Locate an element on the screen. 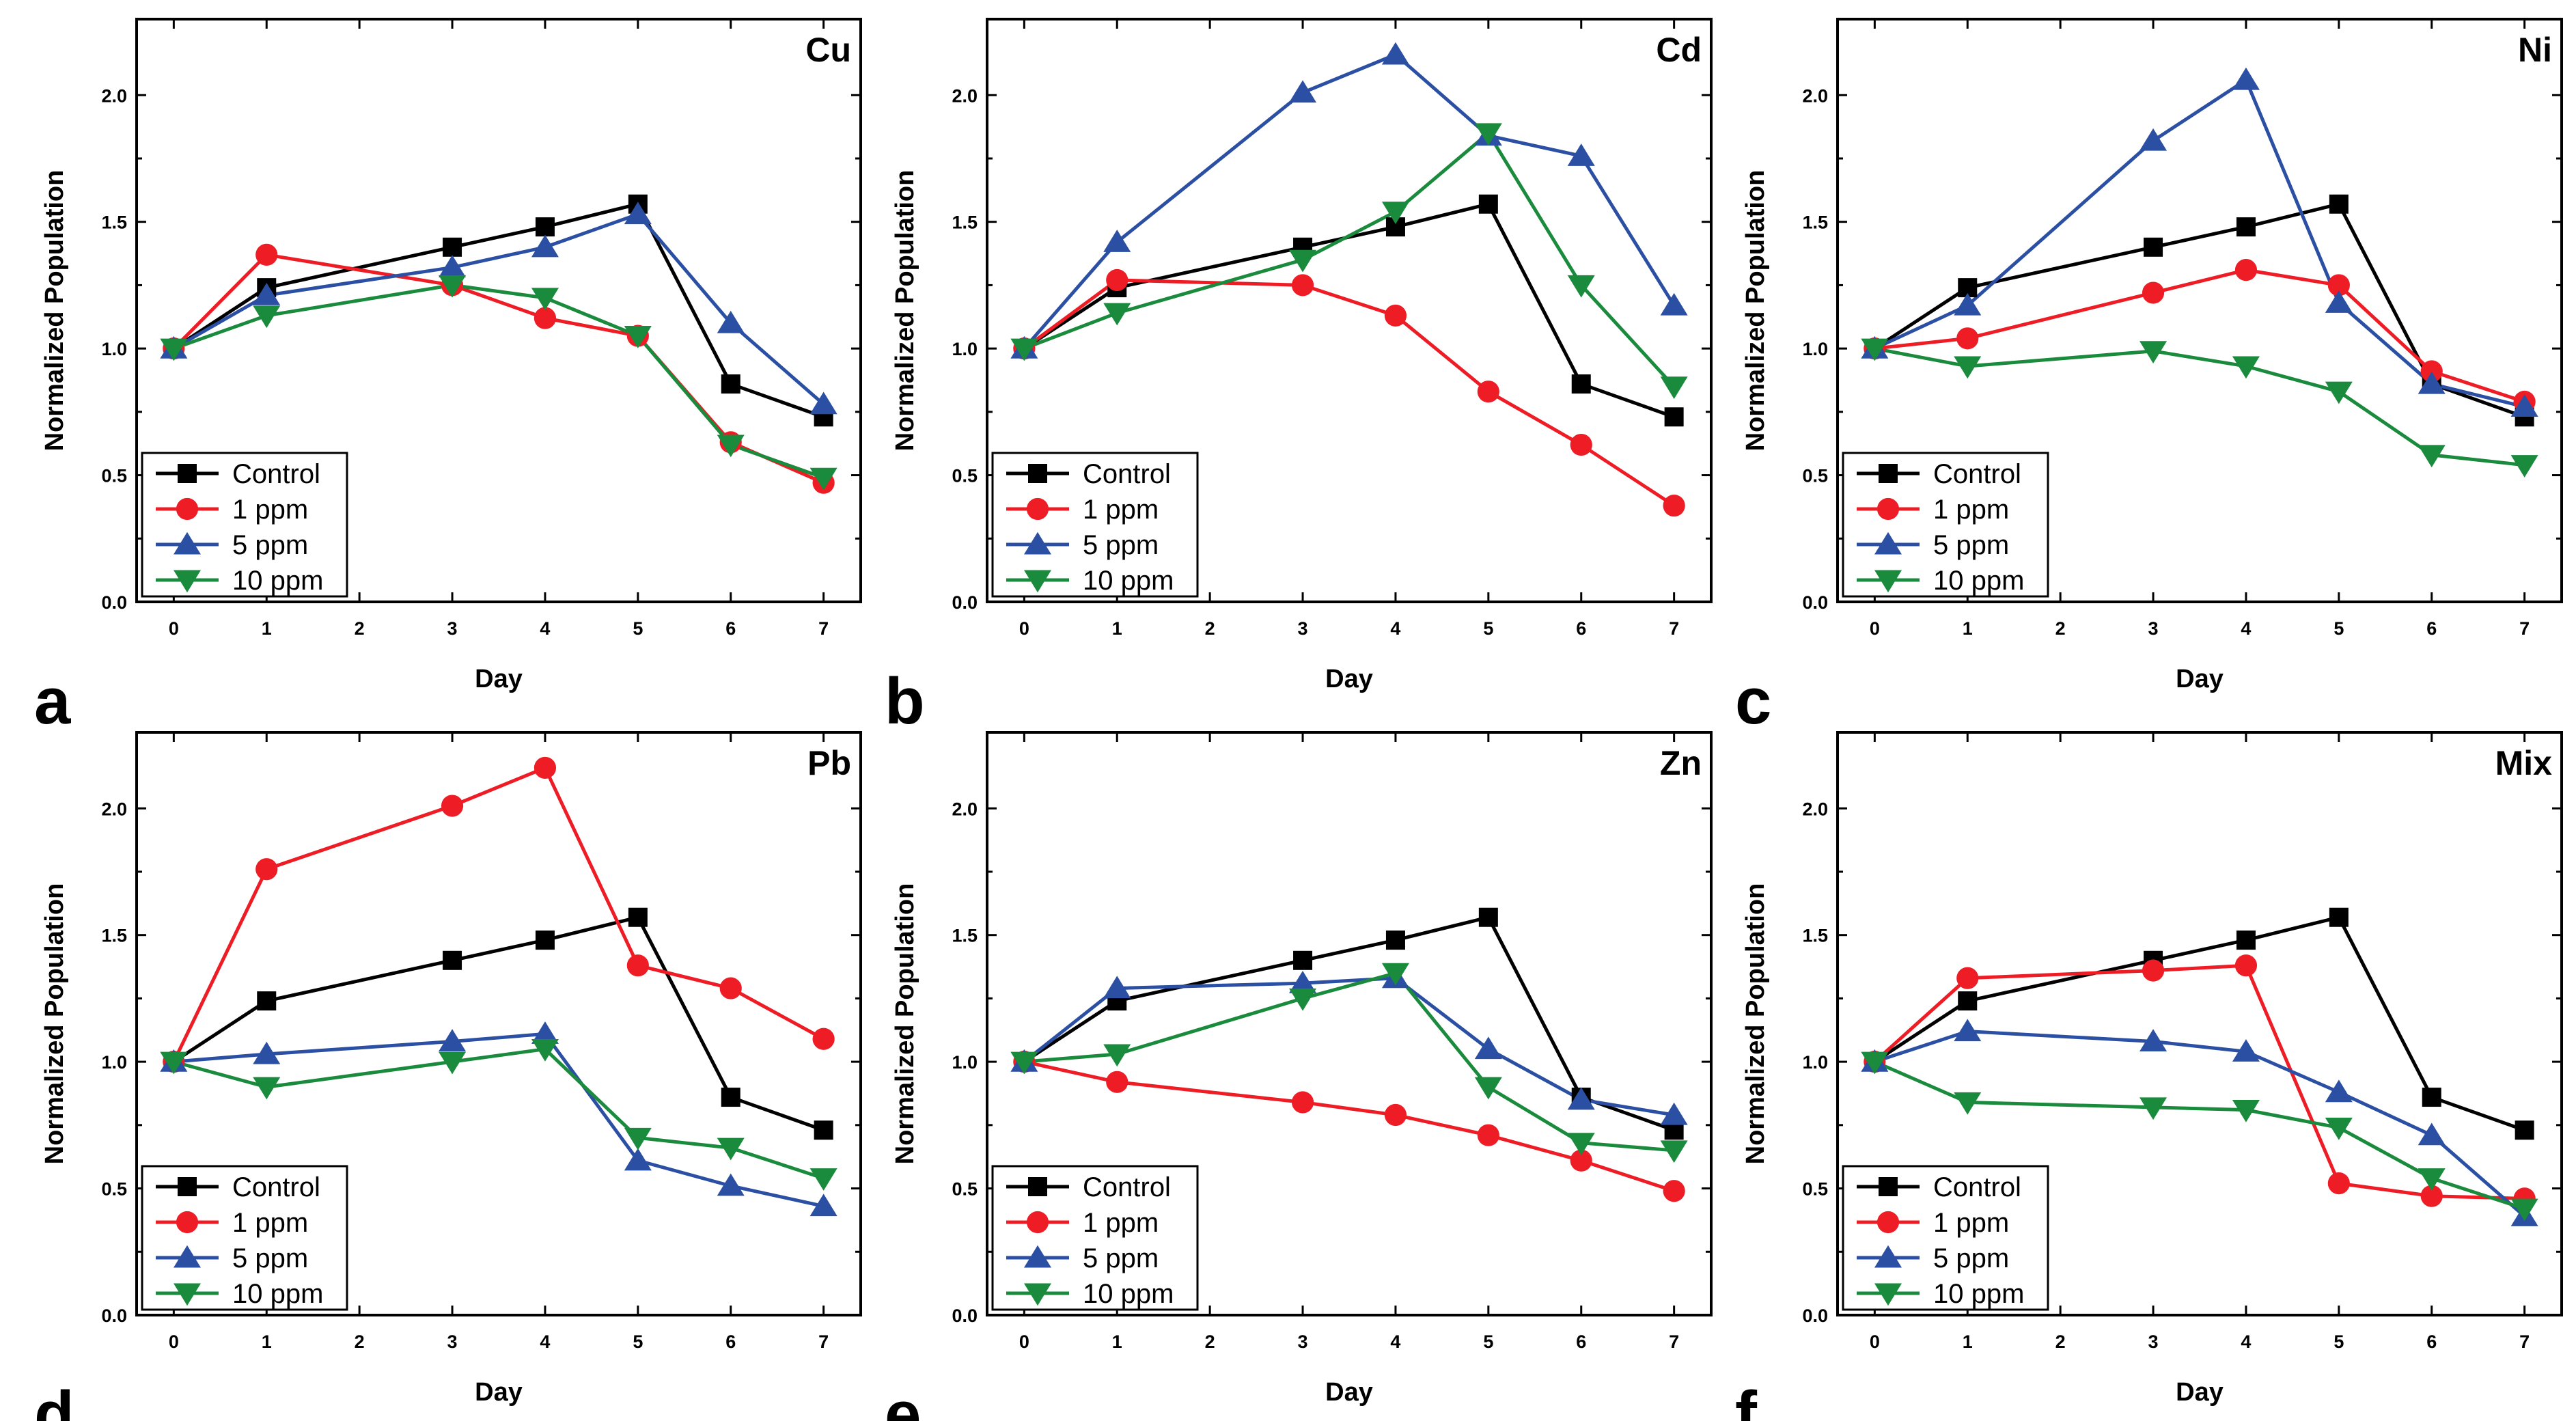  x-tick-label: 4 is located at coordinates (2246, 628).